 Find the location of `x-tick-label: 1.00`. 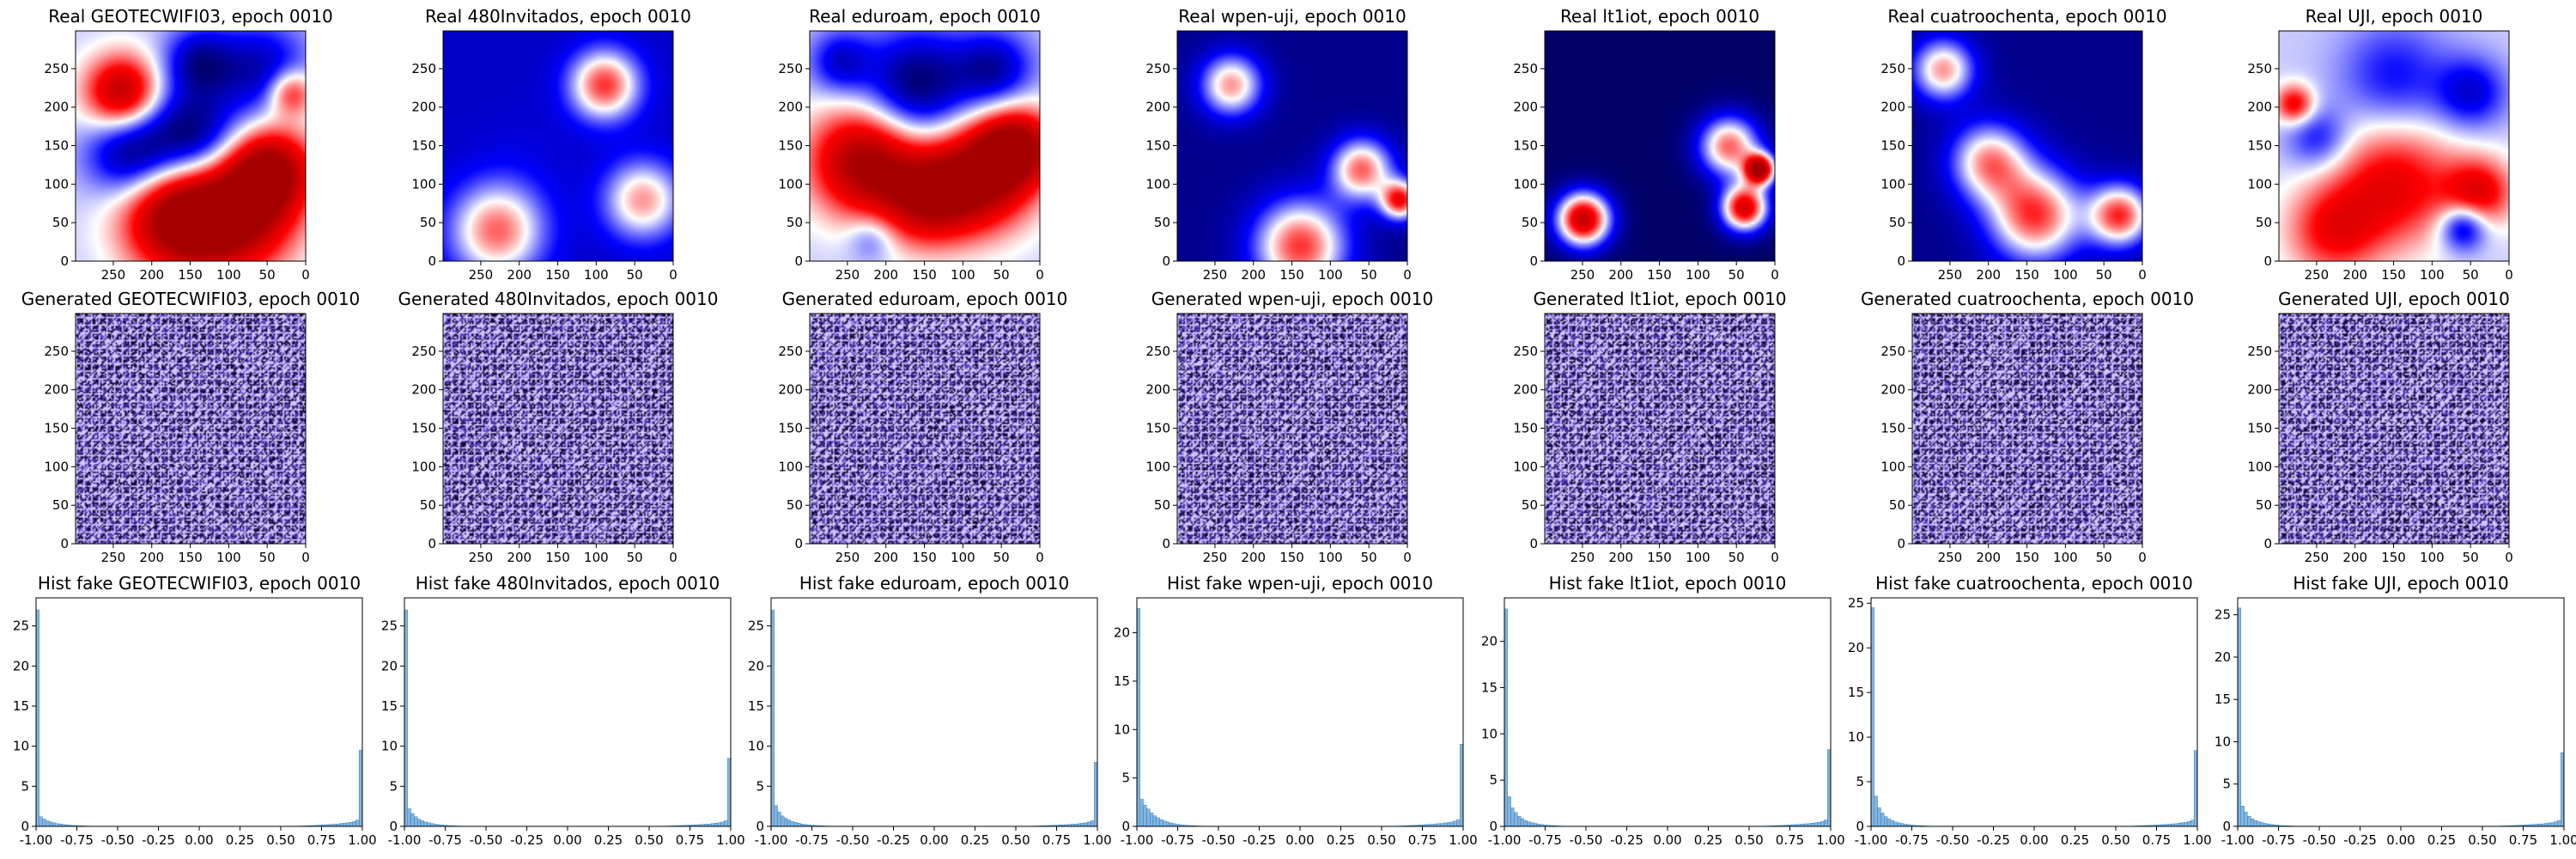

x-tick-label: 1.00 is located at coordinates (1463, 840).